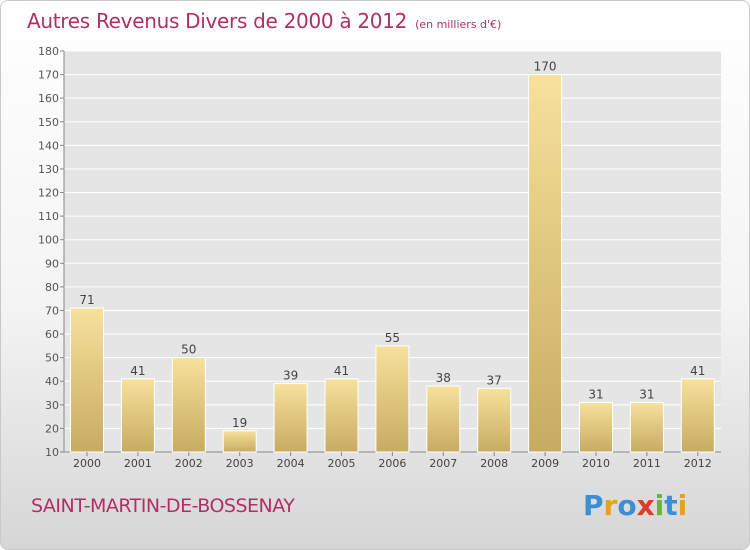  Describe the element at coordinates (596, 463) in the screenshot. I see `x-tick-label: 2010` at that location.